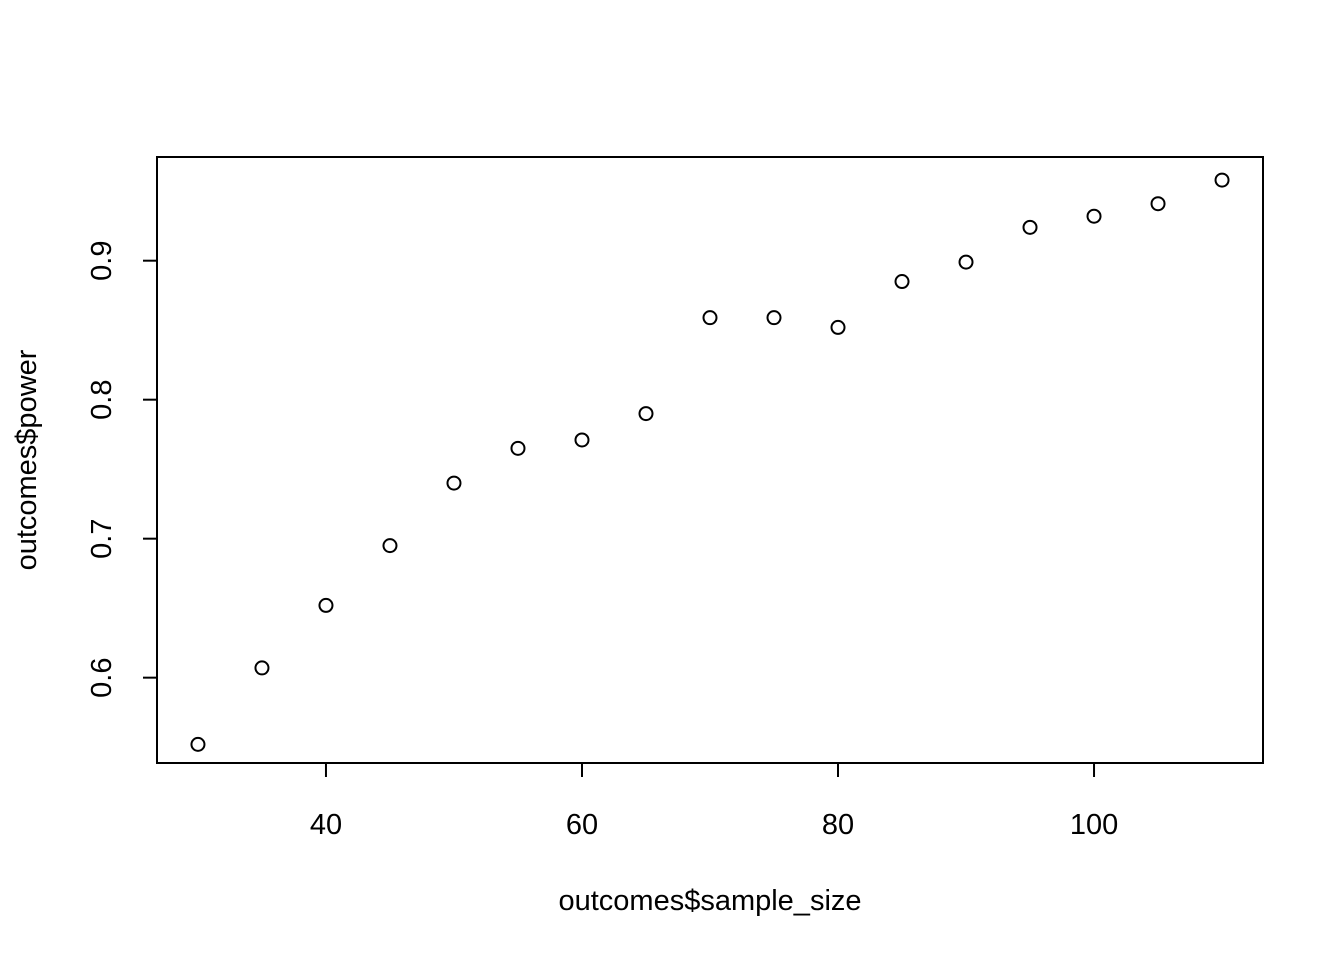 Image resolution: width=1344 pixels, height=960 pixels. I want to click on x-axis: 40 60 80 100, so click(714, 801).